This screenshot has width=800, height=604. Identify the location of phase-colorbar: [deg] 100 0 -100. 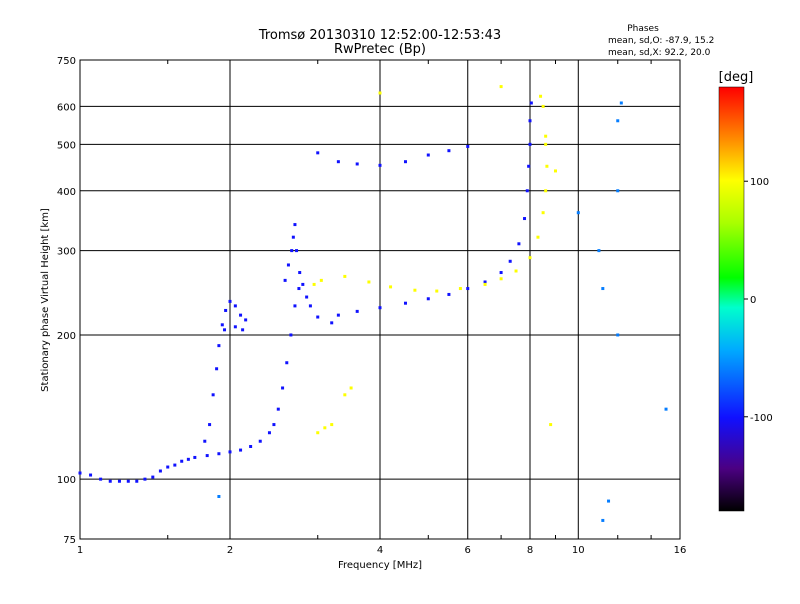
(745, 291).